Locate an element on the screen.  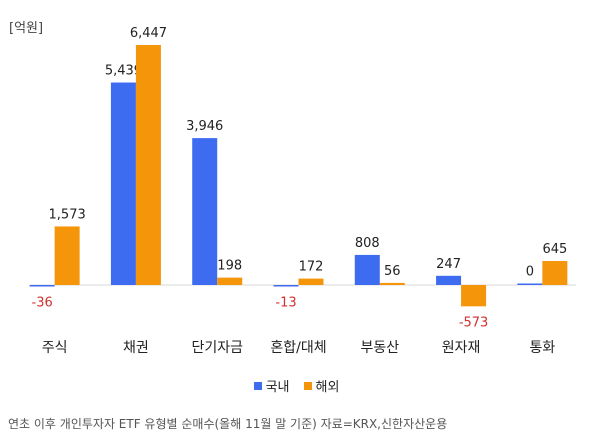
legend-item-overseas: 해외 is located at coordinates (321, 385).